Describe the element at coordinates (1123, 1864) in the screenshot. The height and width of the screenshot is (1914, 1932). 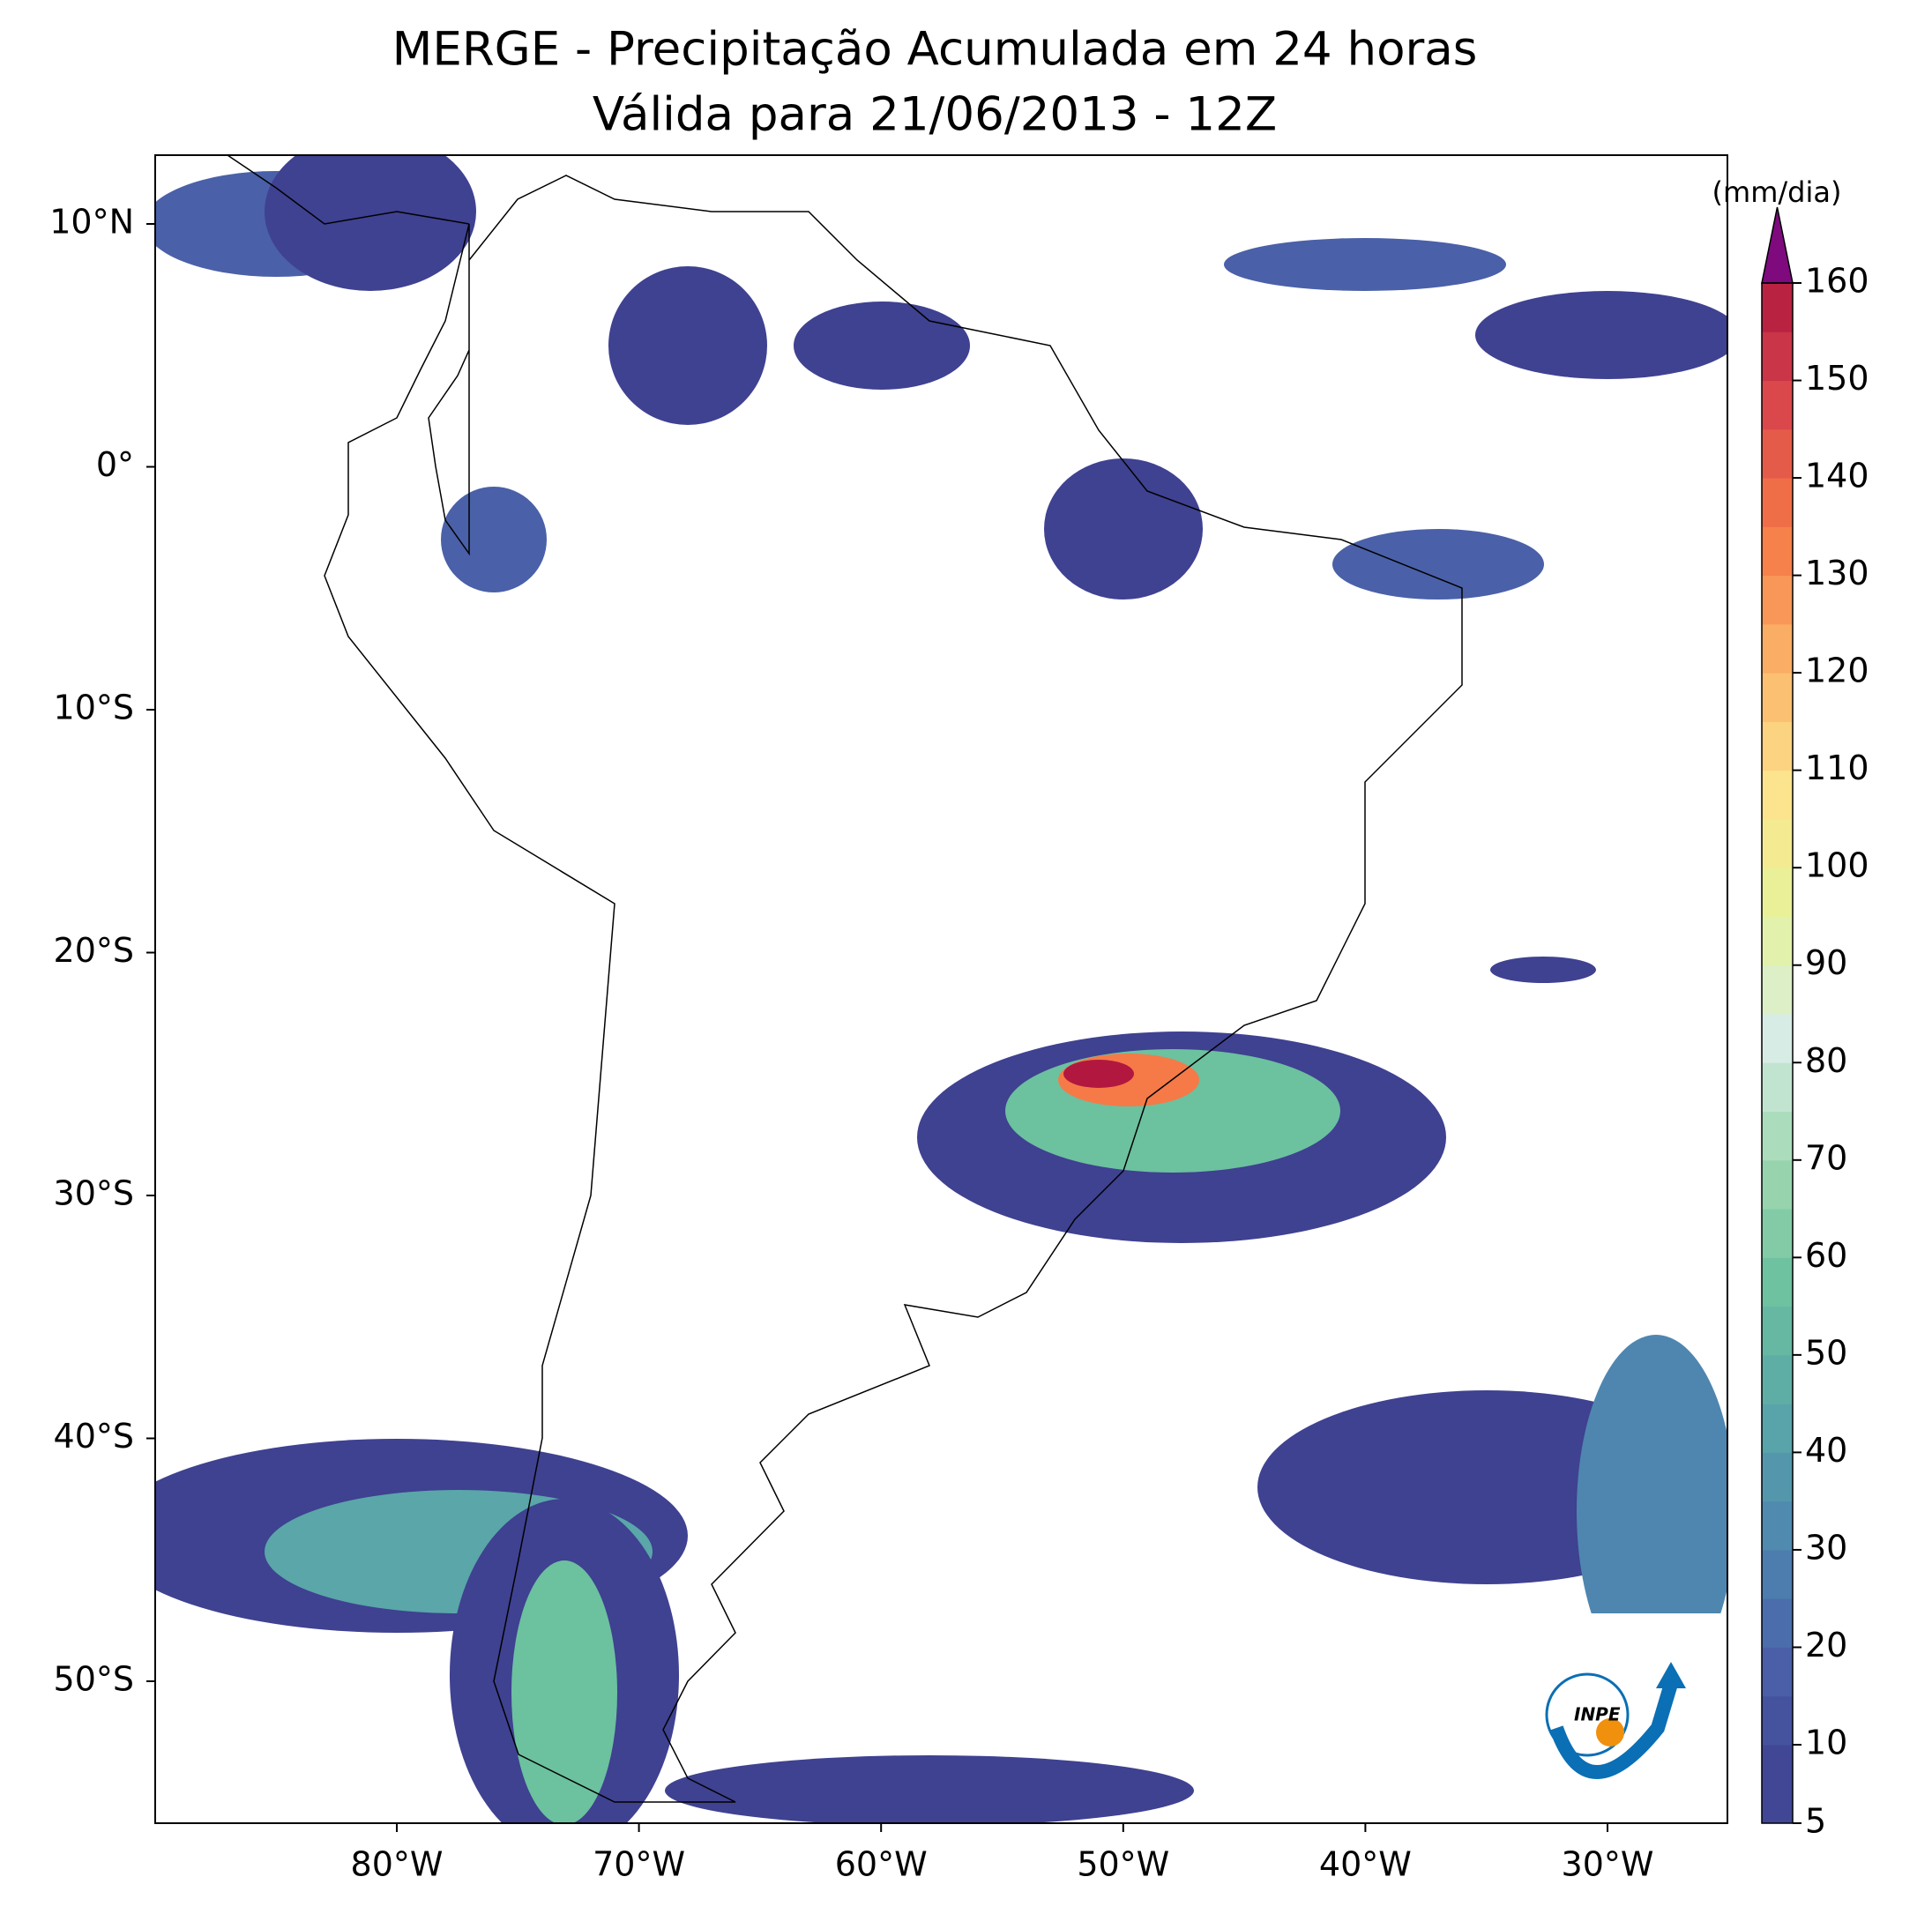
I see `lon-tick-label: 50°W` at that location.